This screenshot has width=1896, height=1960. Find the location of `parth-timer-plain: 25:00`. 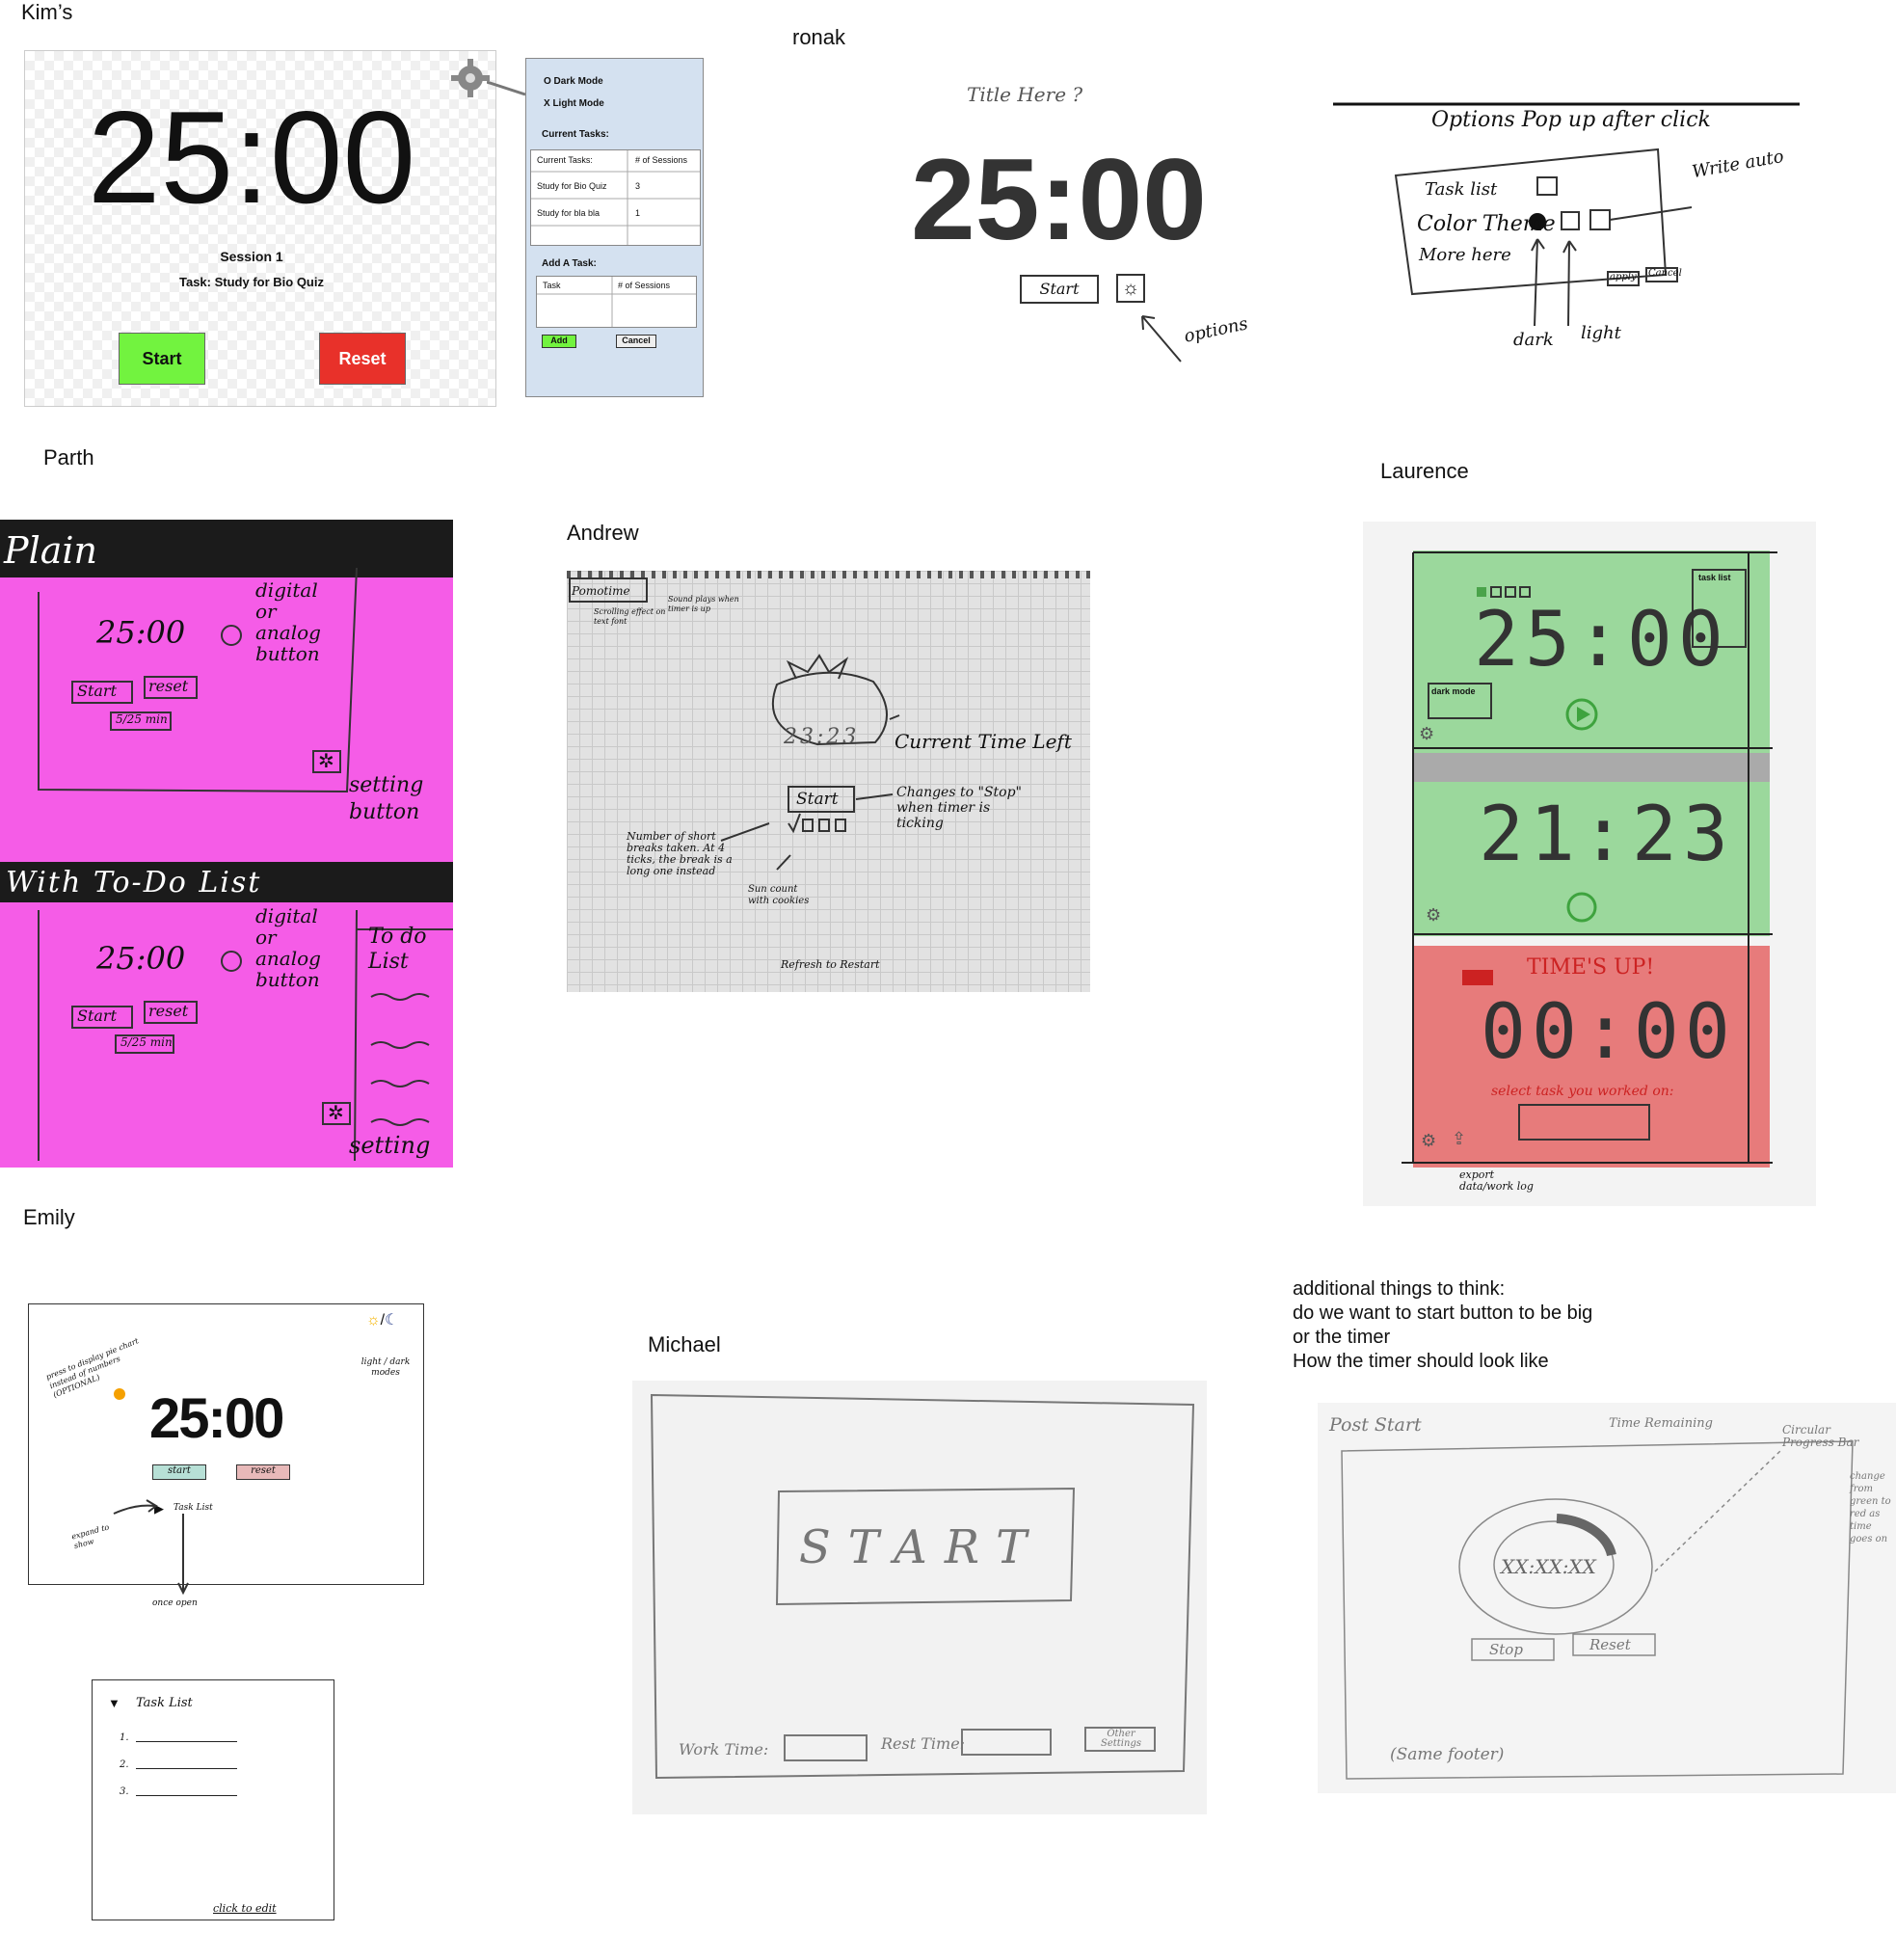

parth-timer-plain: 25:00 is located at coordinates (141, 633).